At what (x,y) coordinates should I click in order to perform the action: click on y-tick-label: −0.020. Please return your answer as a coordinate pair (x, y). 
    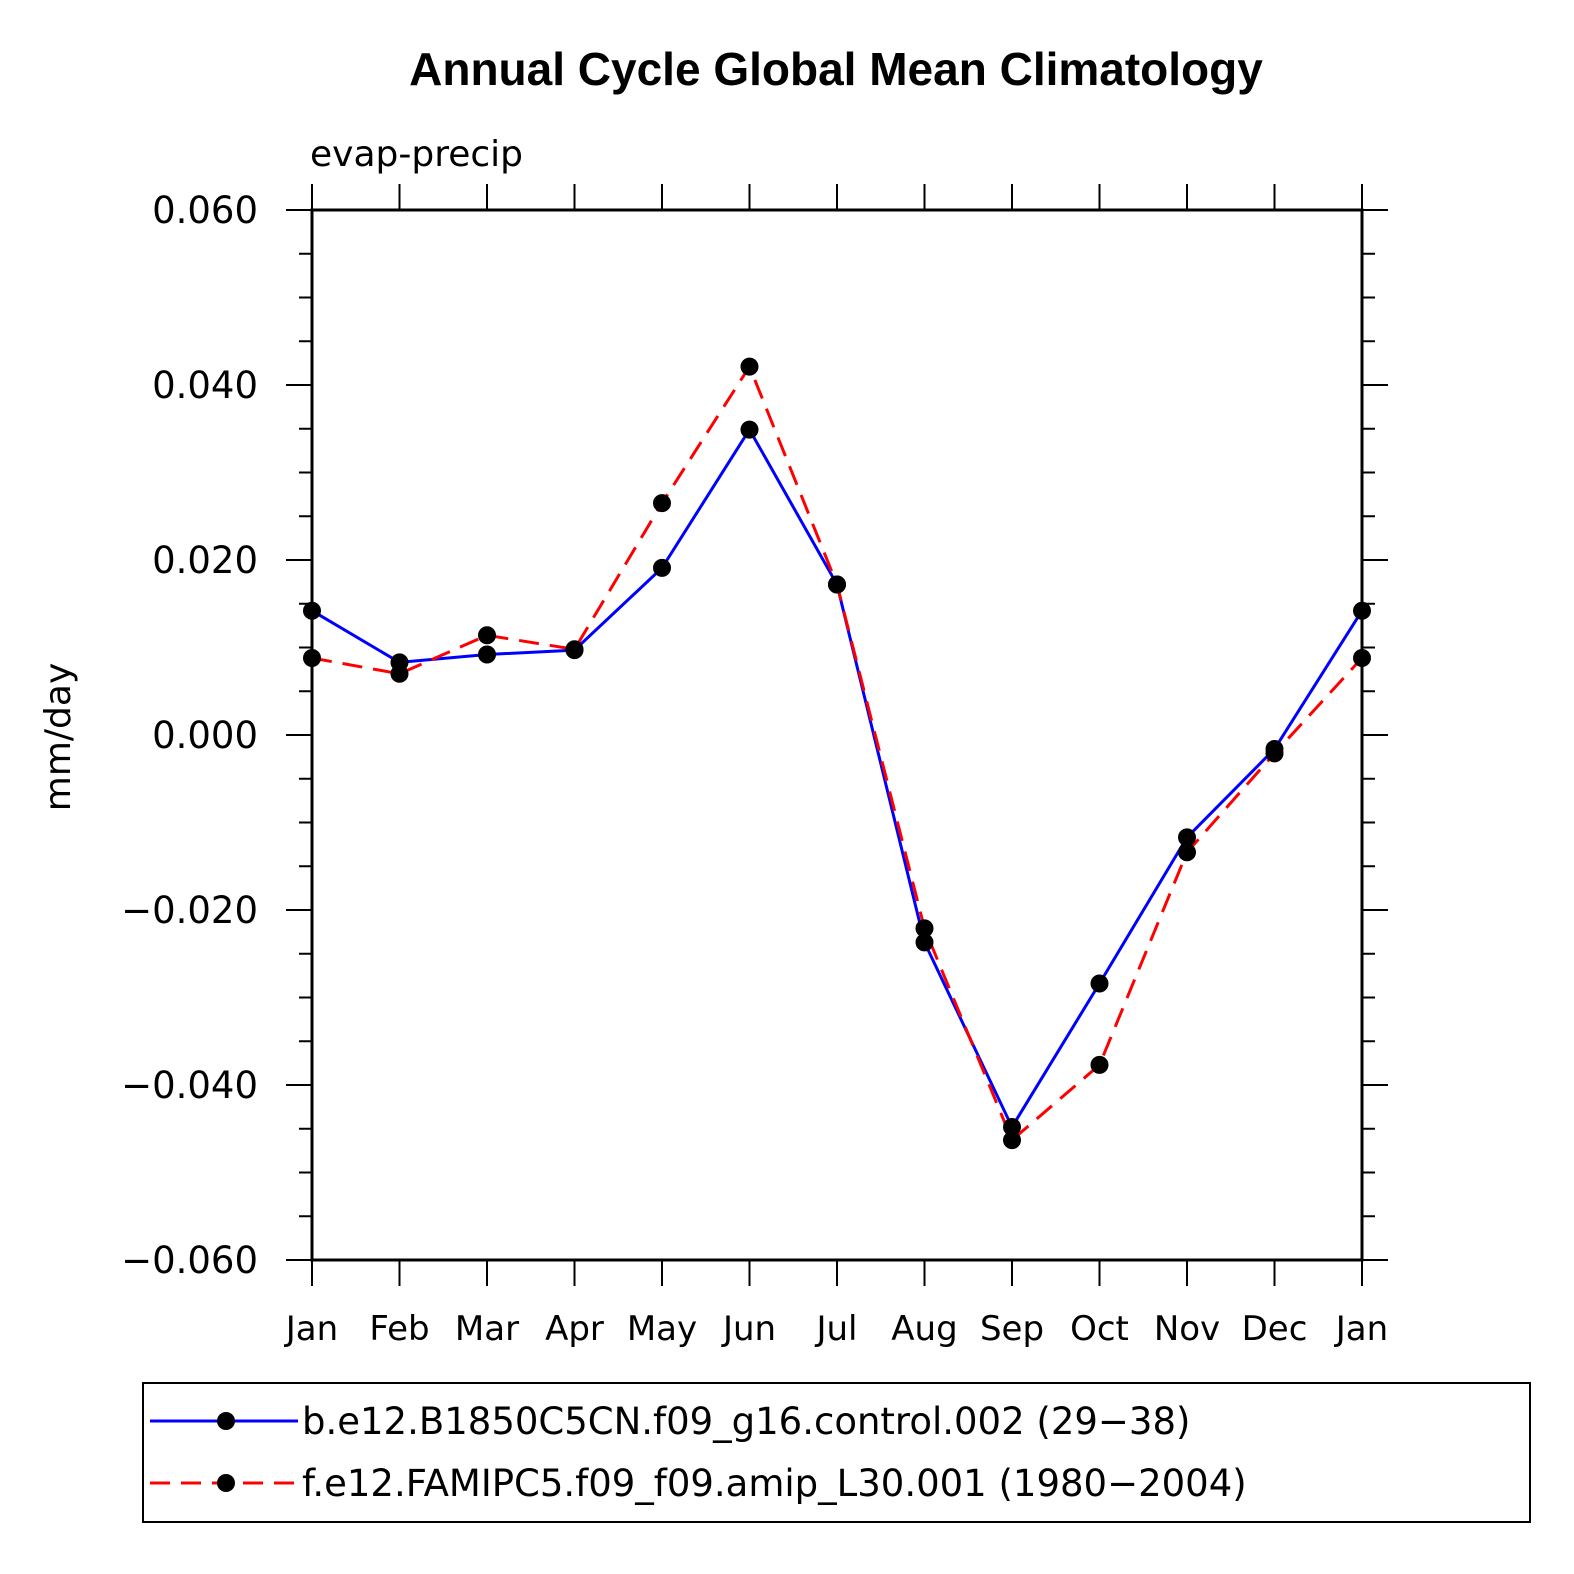
    Looking at the image, I should click on (189, 910).